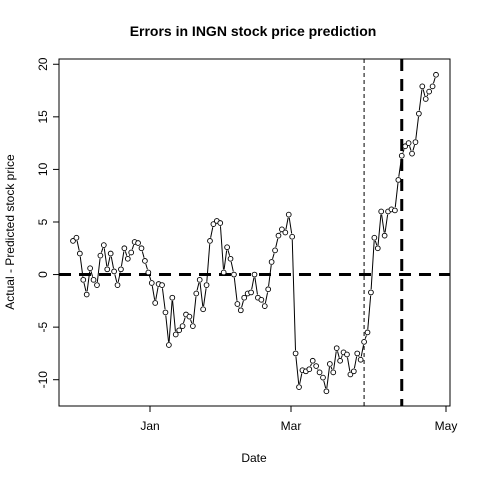 This screenshot has height=480, width=480. I want to click on y-tick-label: -5, so click(43, 326).